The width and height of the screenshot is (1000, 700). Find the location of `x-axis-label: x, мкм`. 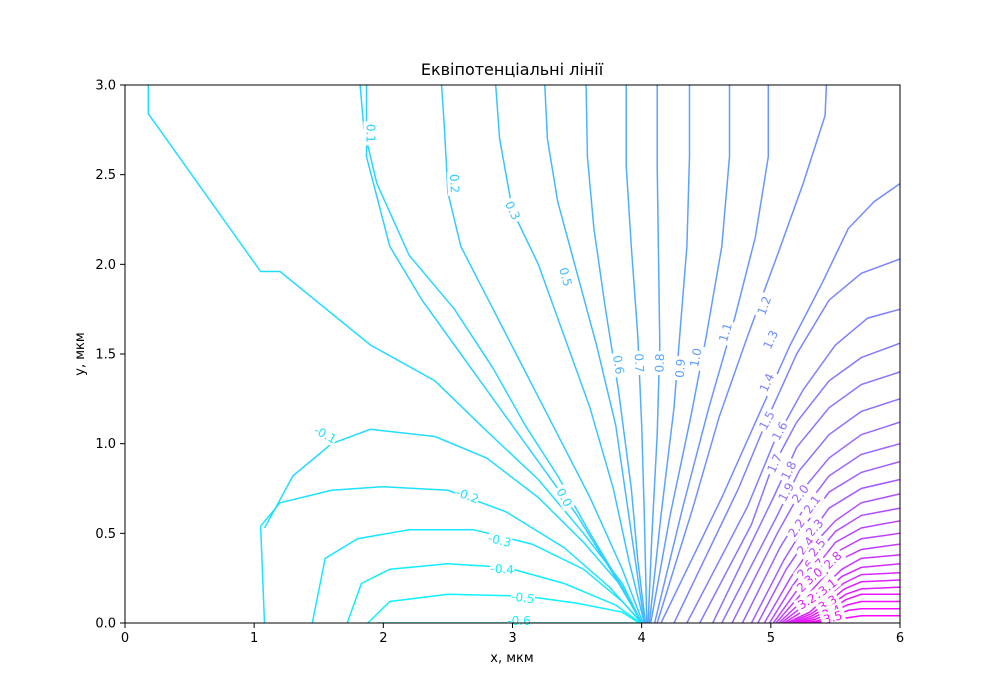

x-axis-label: x, мкм is located at coordinates (511, 658).